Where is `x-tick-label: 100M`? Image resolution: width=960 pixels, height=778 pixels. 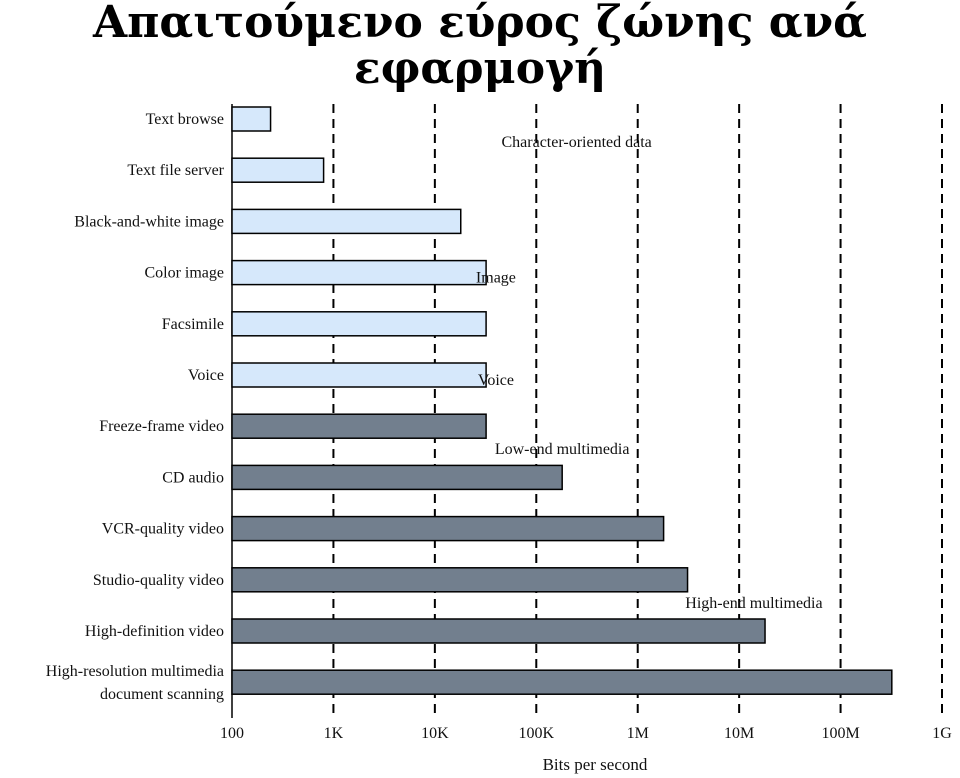
x-tick-label: 100M is located at coordinates (840, 733).